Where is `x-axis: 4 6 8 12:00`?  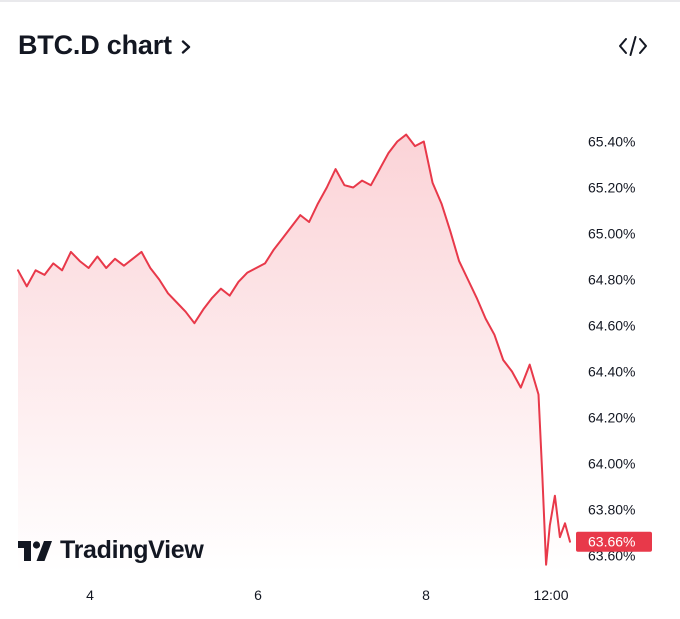 x-axis: 4 6 8 12:00 is located at coordinates (327, 595).